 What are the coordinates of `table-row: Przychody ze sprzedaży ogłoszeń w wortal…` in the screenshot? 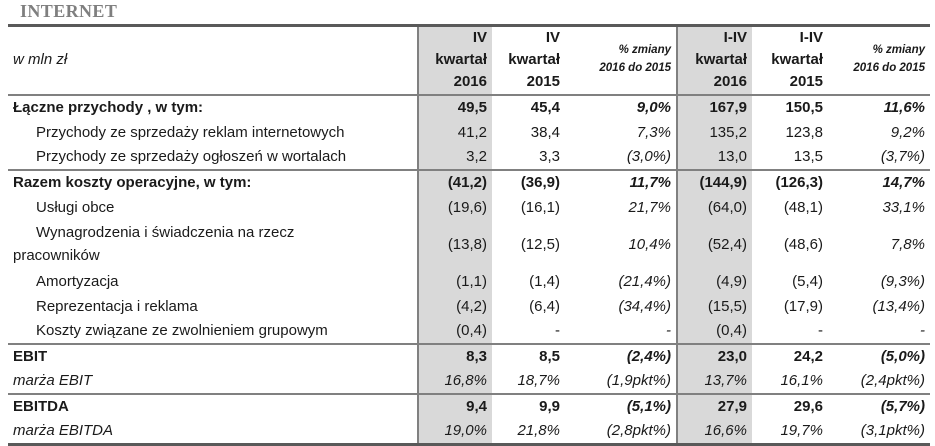 It's located at (469, 158).